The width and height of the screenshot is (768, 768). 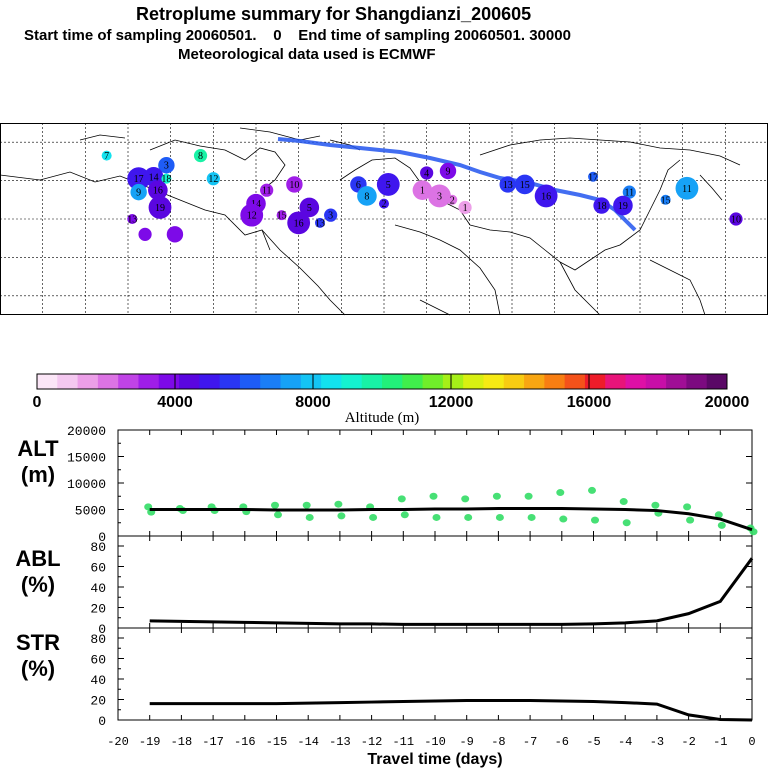 I want to click on panel-str: 0 20 40 60 80 STR(%), so click(x=384, y=678).